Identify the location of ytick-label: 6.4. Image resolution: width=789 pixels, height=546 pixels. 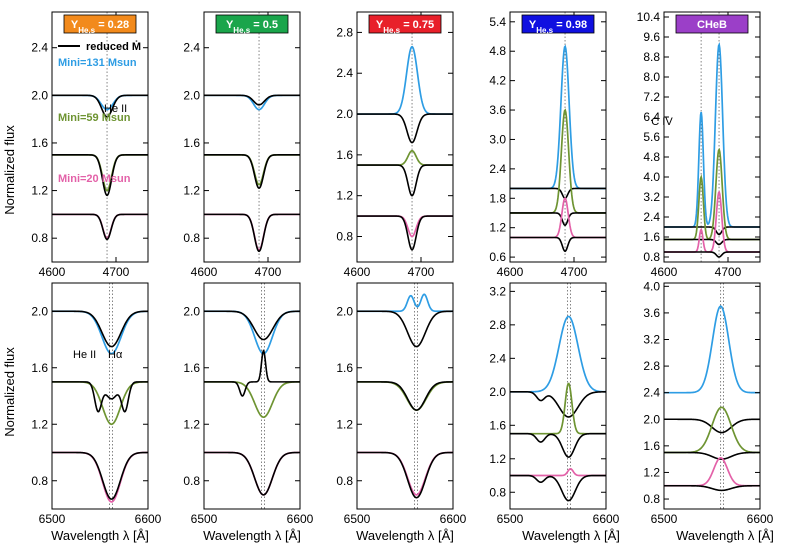
(651, 117).